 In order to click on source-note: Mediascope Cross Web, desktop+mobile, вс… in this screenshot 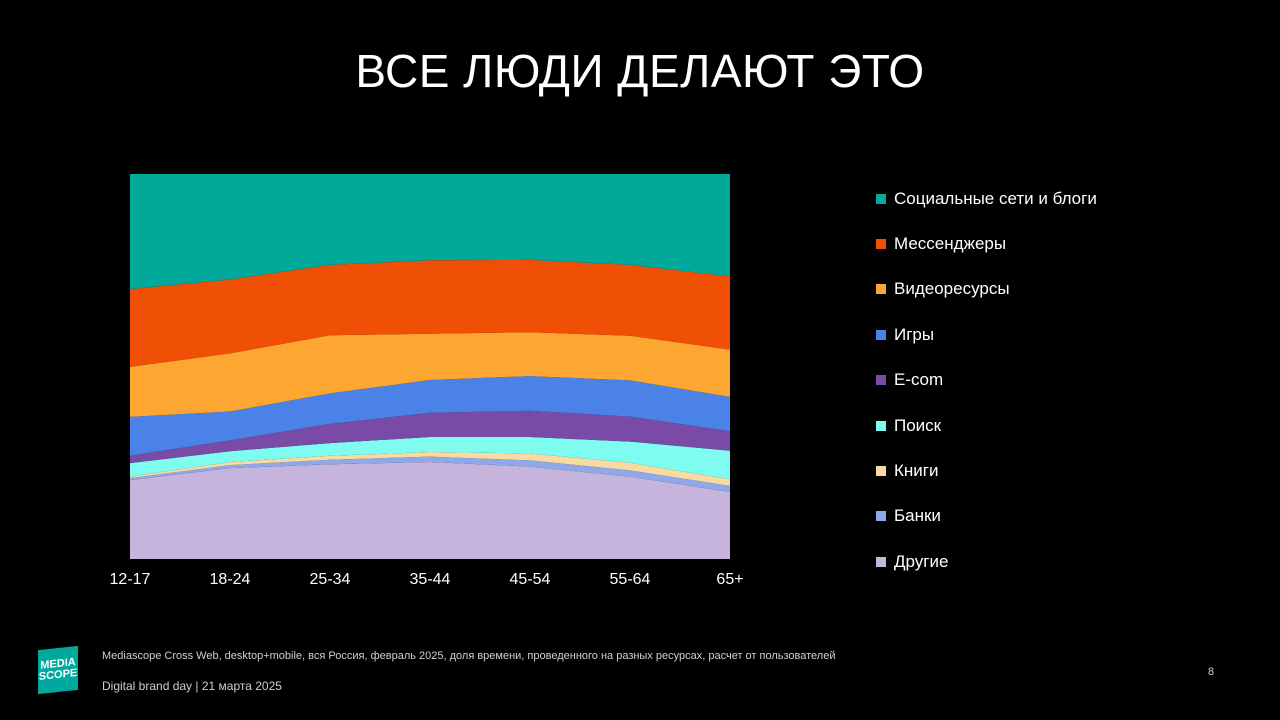, I will do `click(469, 656)`.